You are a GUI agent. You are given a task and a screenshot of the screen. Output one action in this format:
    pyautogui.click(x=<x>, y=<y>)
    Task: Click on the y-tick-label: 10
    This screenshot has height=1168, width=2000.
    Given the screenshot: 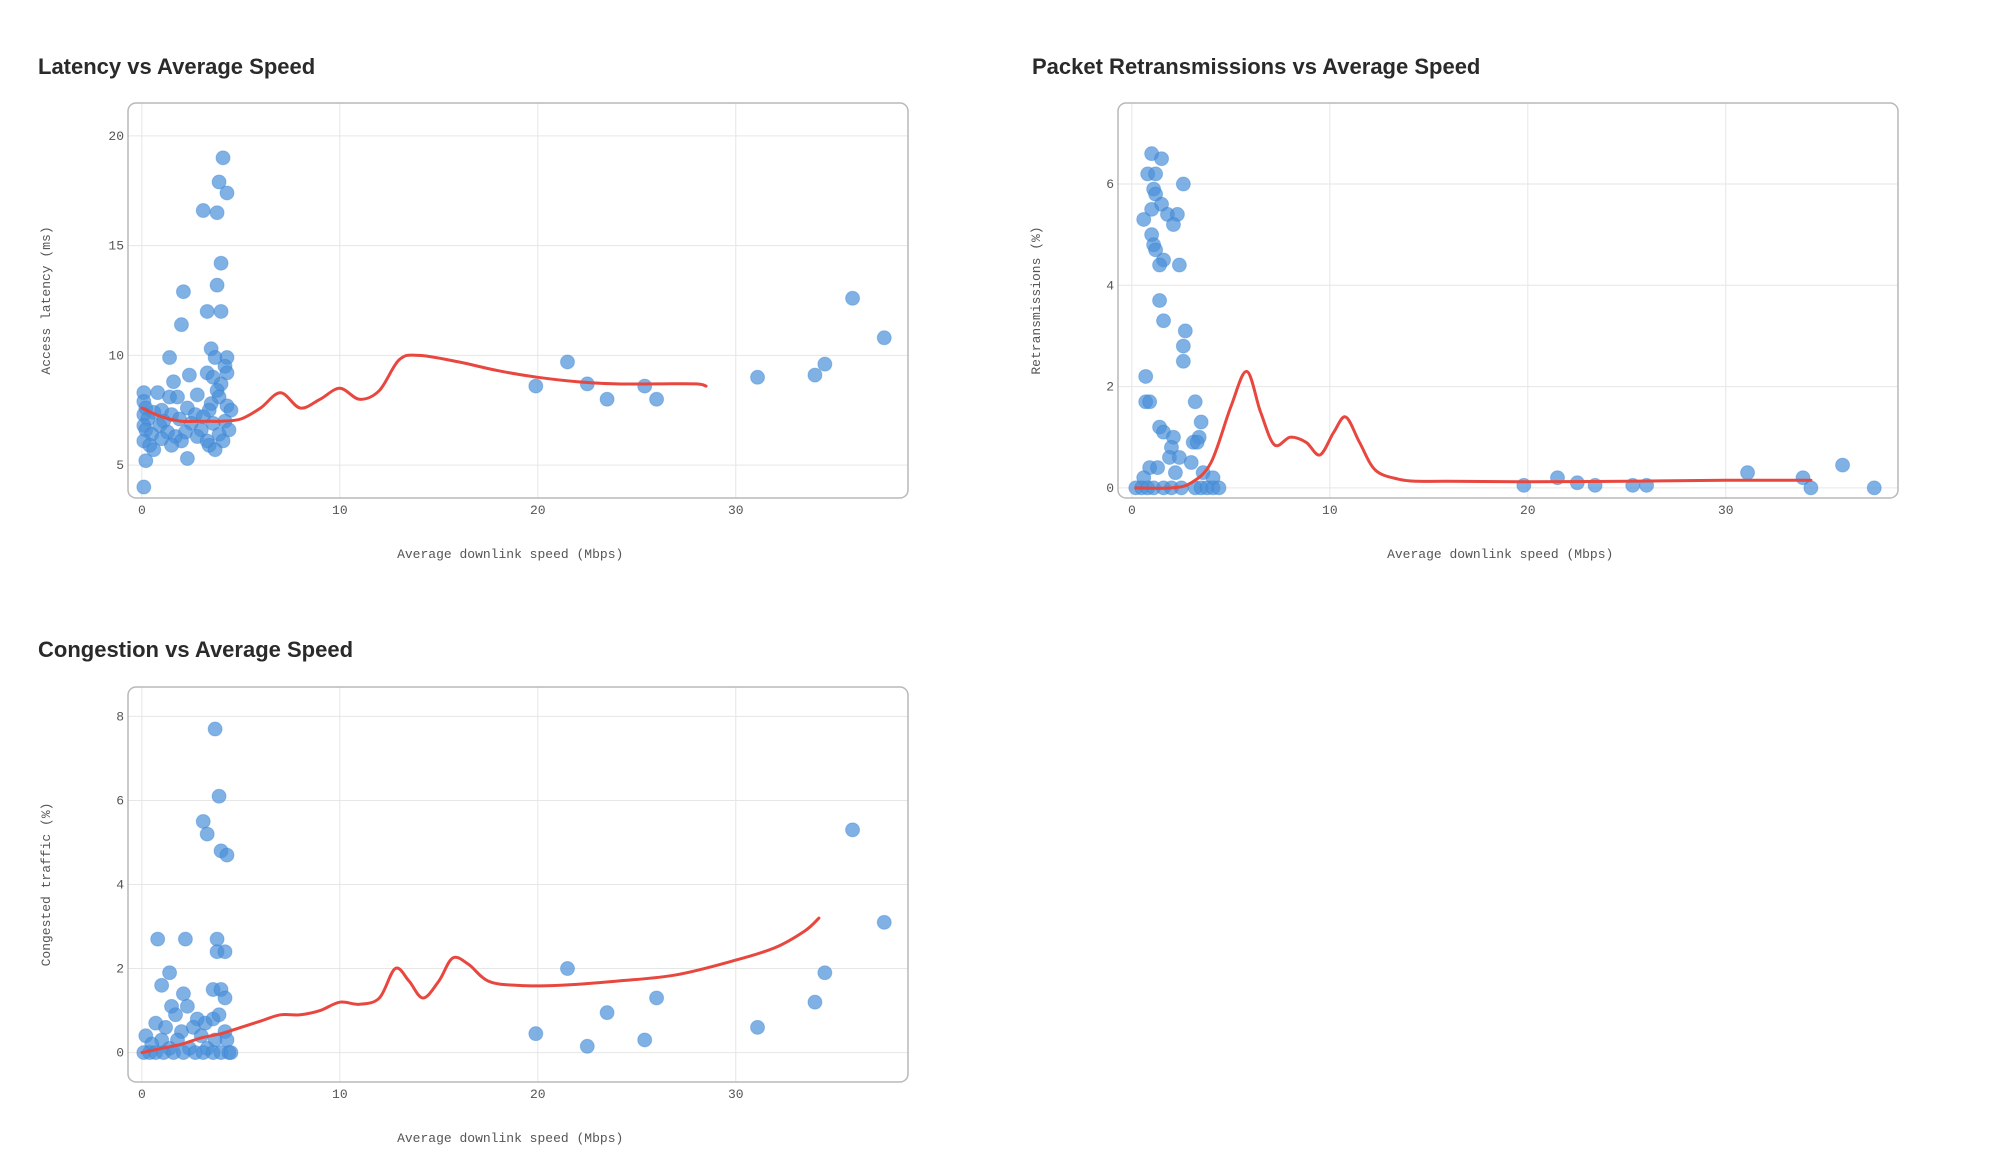 What is the action you would take?
    pyautogui.click(x=116, y=355)
    